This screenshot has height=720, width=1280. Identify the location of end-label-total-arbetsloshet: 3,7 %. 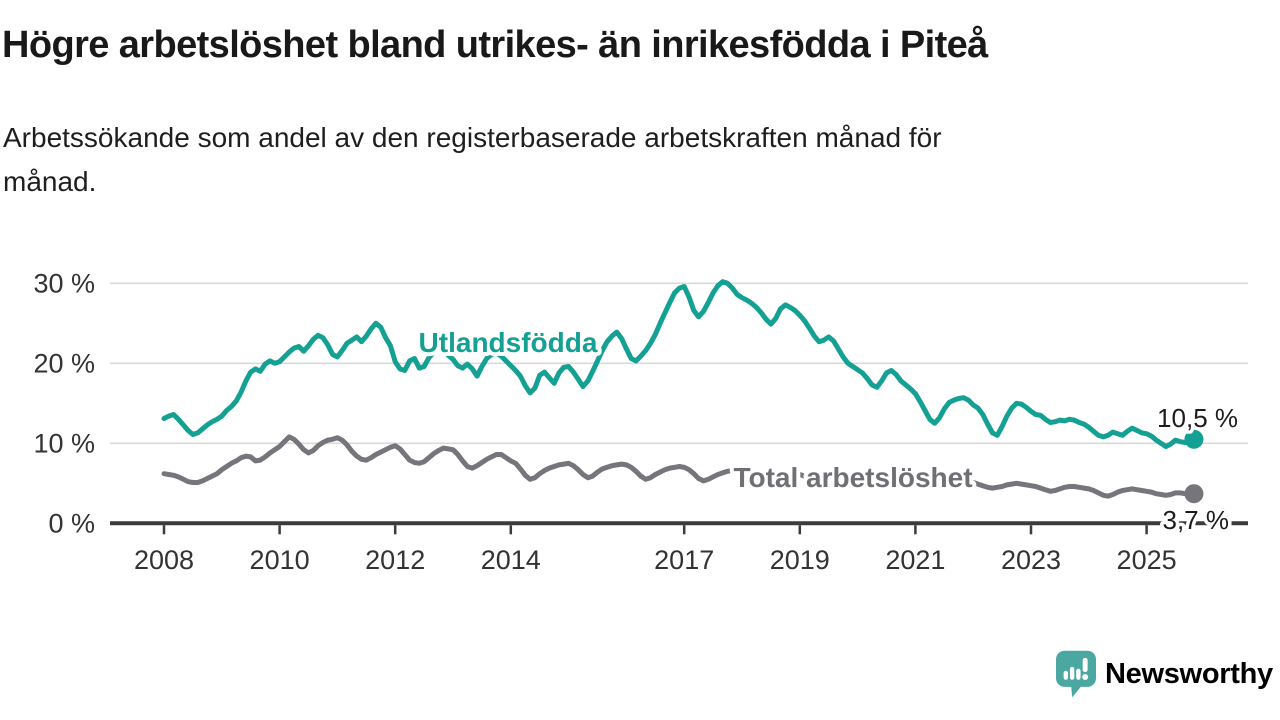
(1196, 520).